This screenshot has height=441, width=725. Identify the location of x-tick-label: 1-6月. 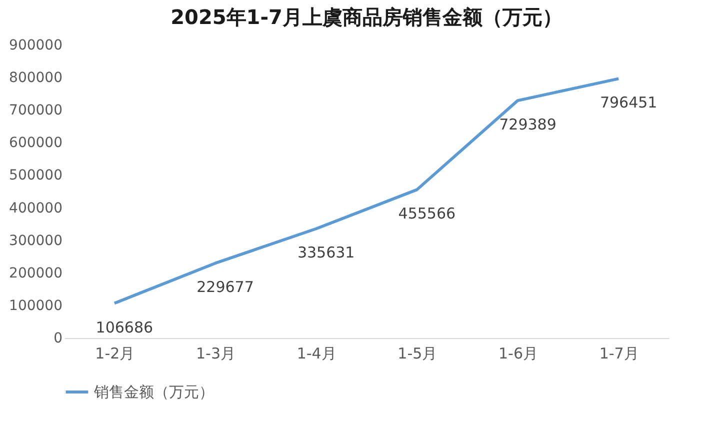
(518, 353).